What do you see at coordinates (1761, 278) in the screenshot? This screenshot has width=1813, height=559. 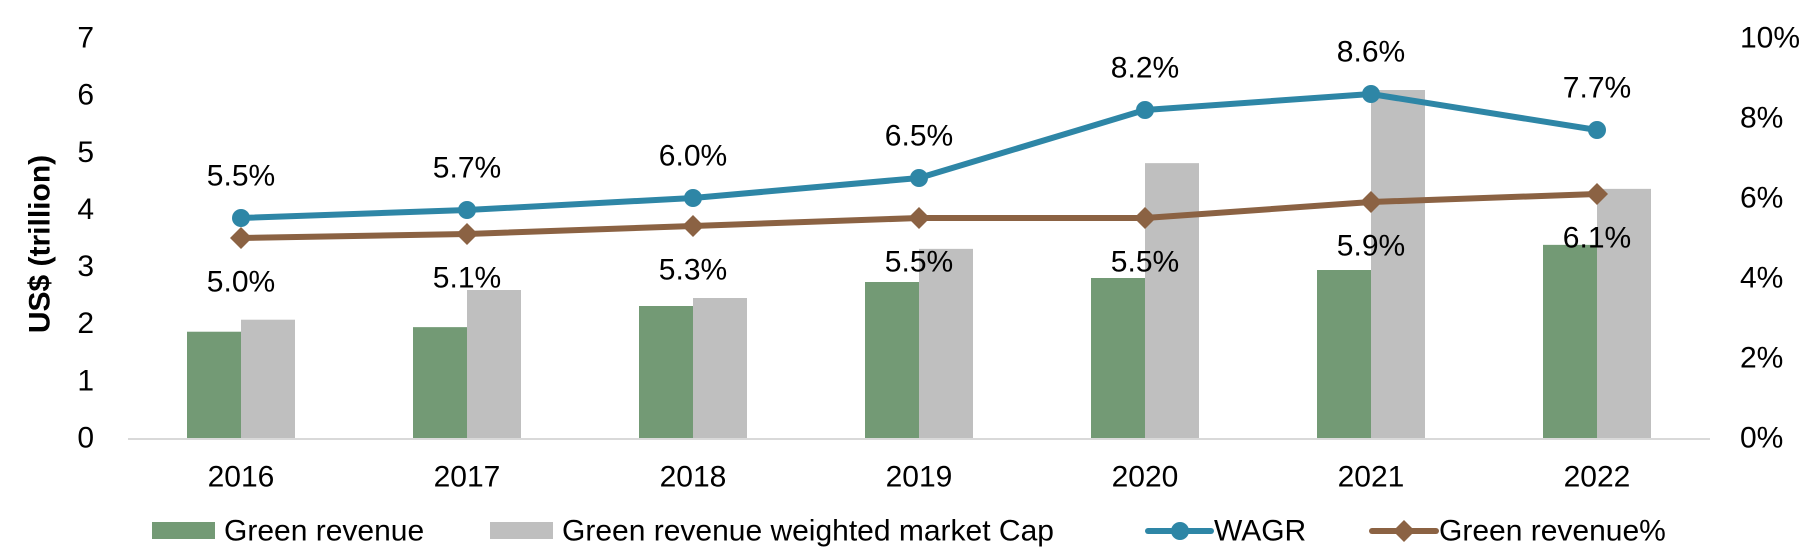 I see `right-axis-tick-label: 4%` at bounding box center [1761, 278].